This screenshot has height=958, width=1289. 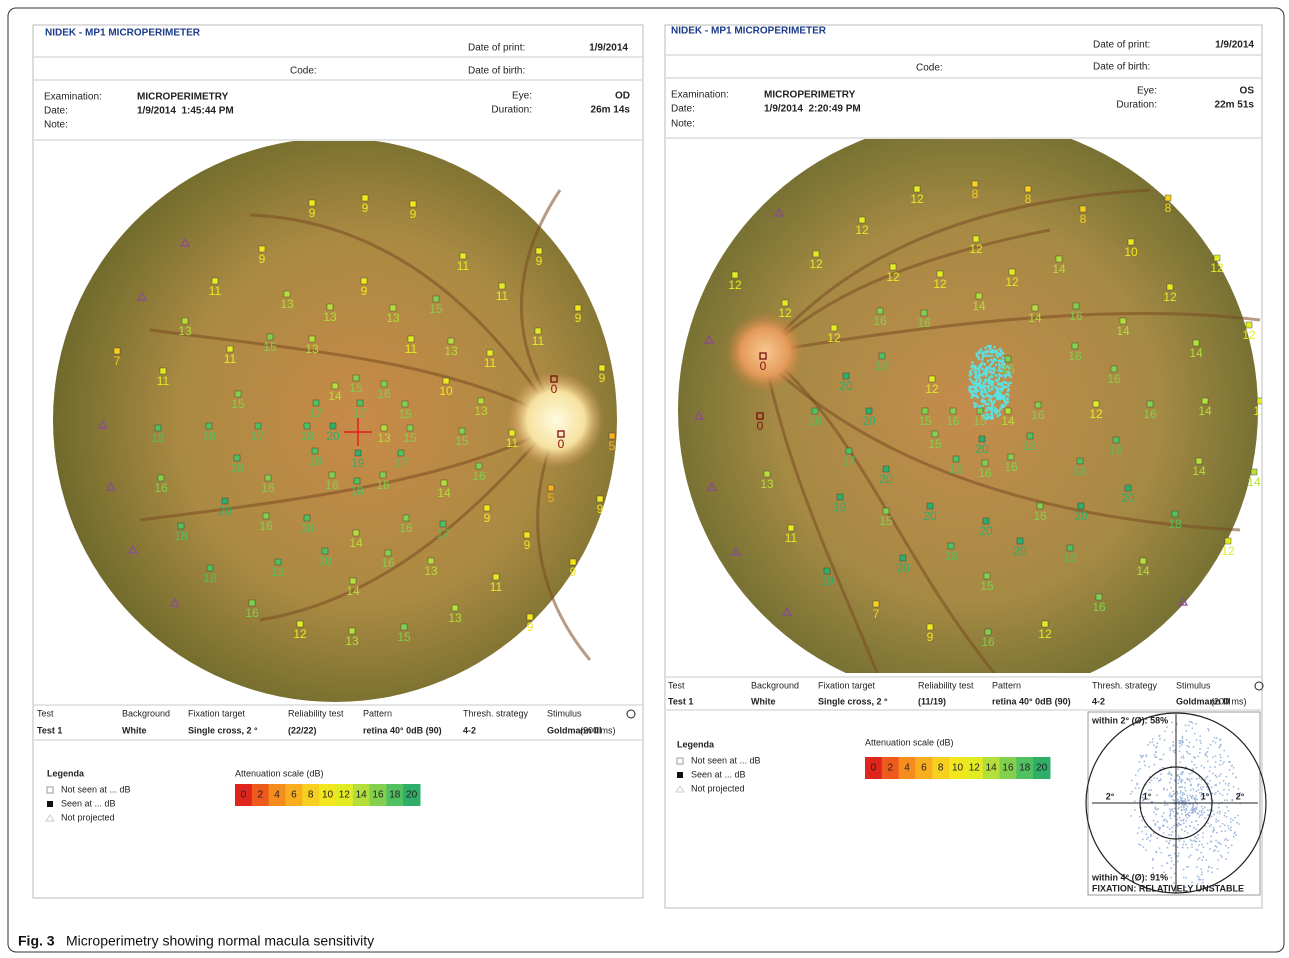 What do you see at coordinates (726, 760) in the screenshot?
I see `legend-item: Not seen at ... dB` at bounding box center [726, 760].